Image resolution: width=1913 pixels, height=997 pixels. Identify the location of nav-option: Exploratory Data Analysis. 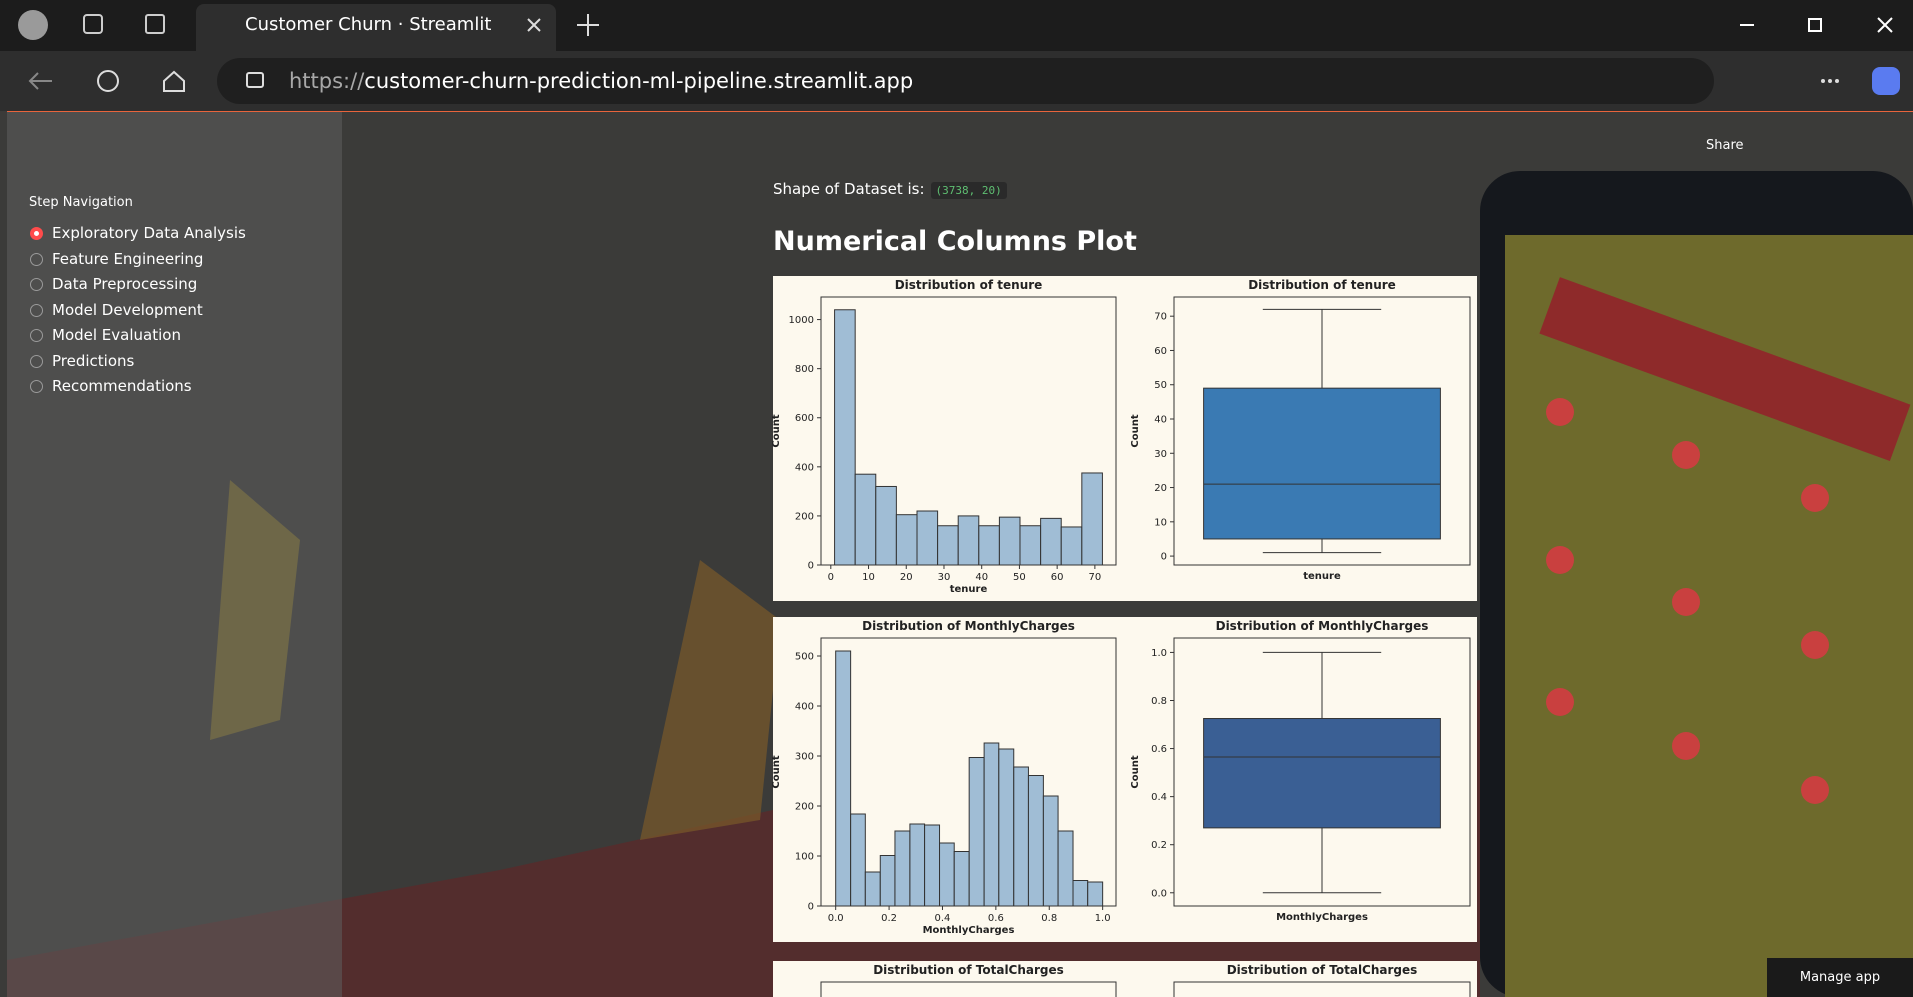
(138, 233).